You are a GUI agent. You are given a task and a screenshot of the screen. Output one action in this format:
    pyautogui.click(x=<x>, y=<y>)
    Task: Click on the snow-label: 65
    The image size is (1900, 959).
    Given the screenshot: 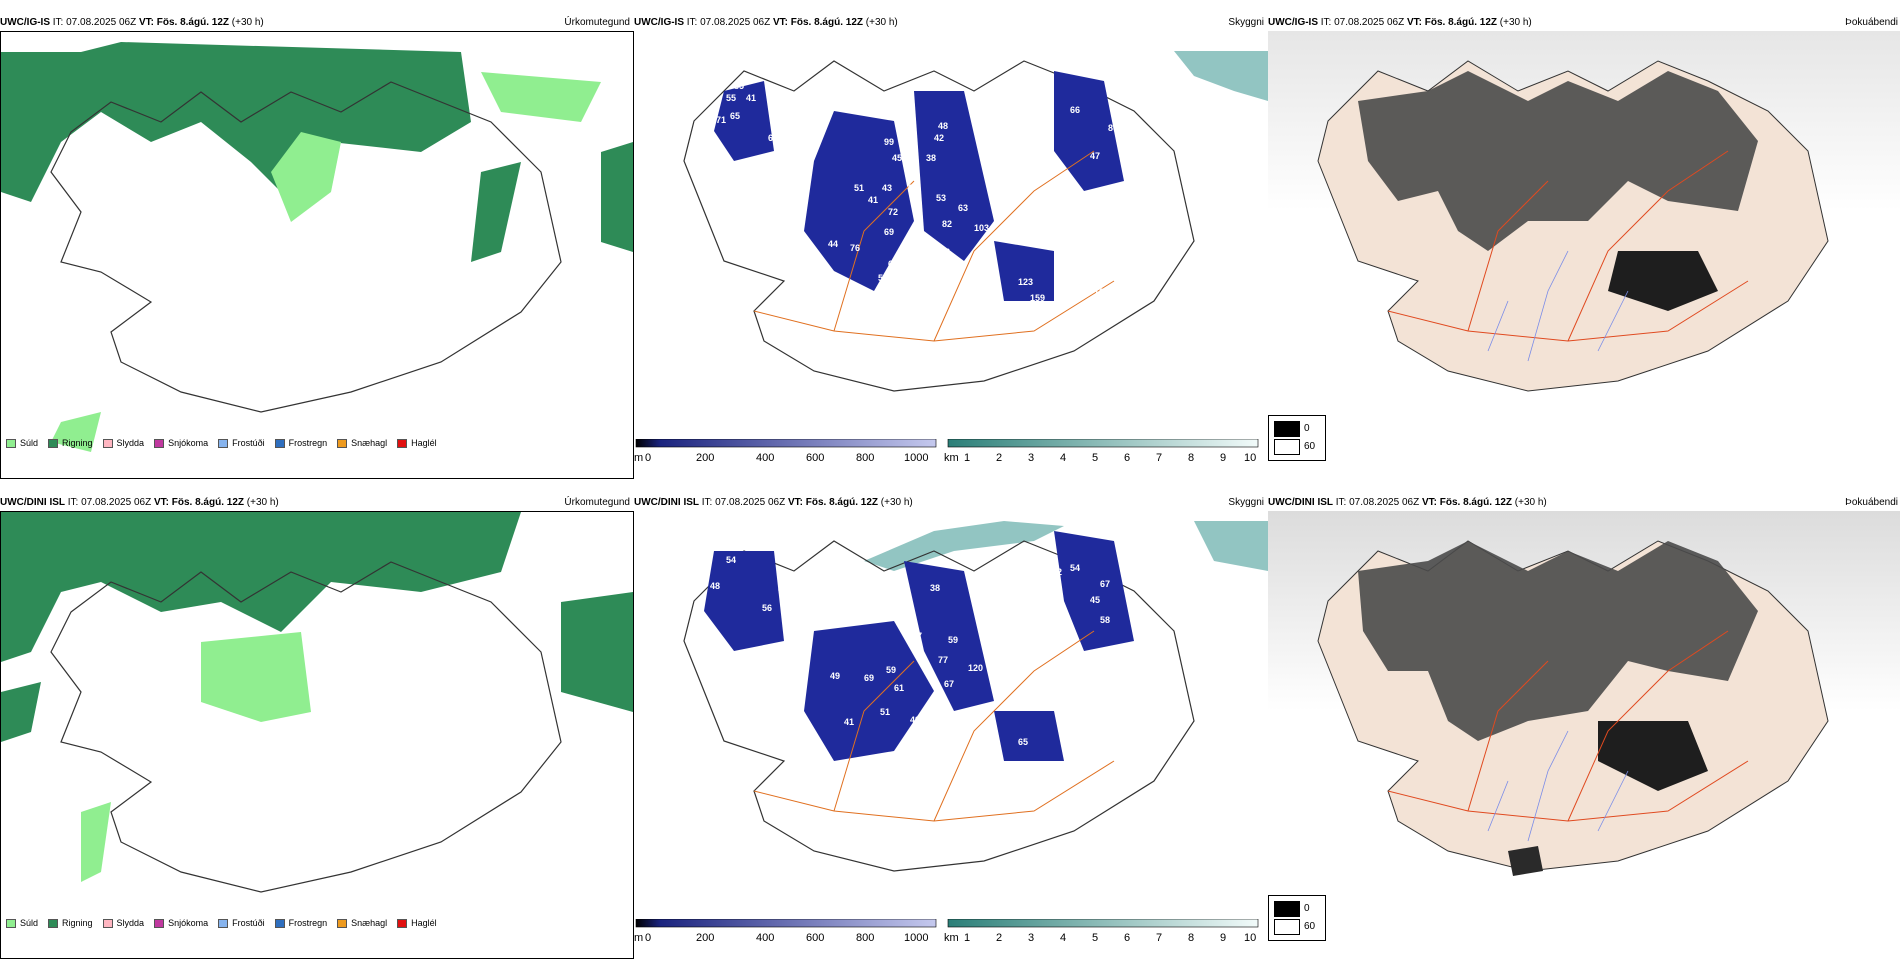 What is the action you would take?
    pyautogui.click(x=735, y=116)
    